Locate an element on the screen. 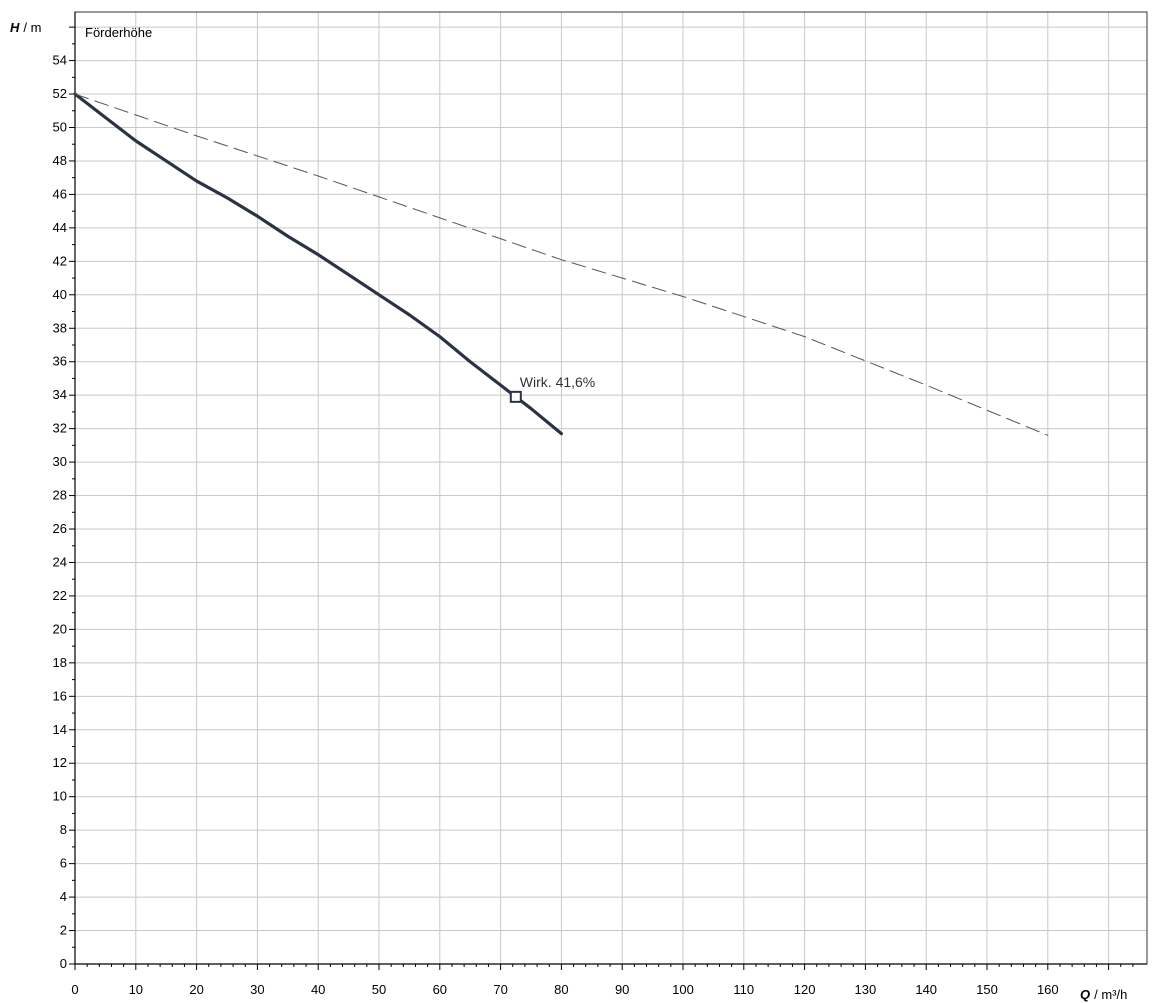  operating-point-group is located at coordinates (515, 396).